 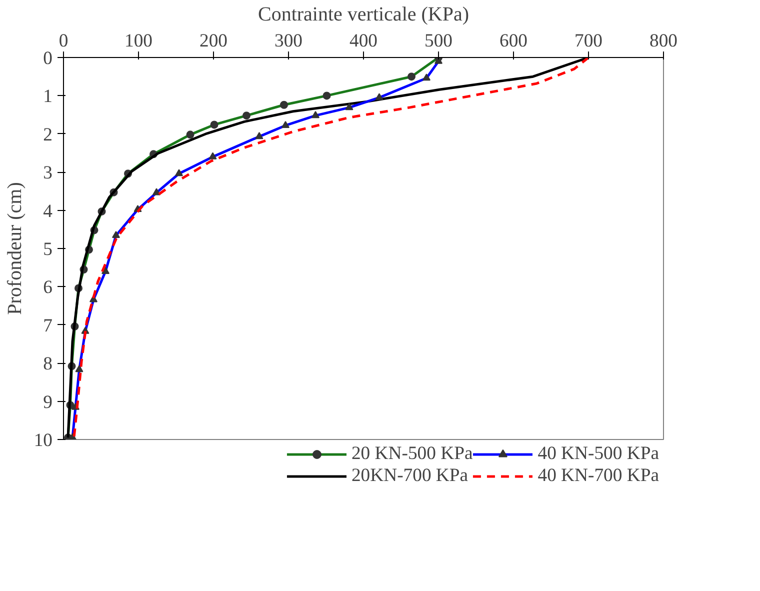 What do you see at coordinates (15, 248) in the screenshot?
I see `y-axis-title: Profondeur (cm)` at bounding box center [15, 248].